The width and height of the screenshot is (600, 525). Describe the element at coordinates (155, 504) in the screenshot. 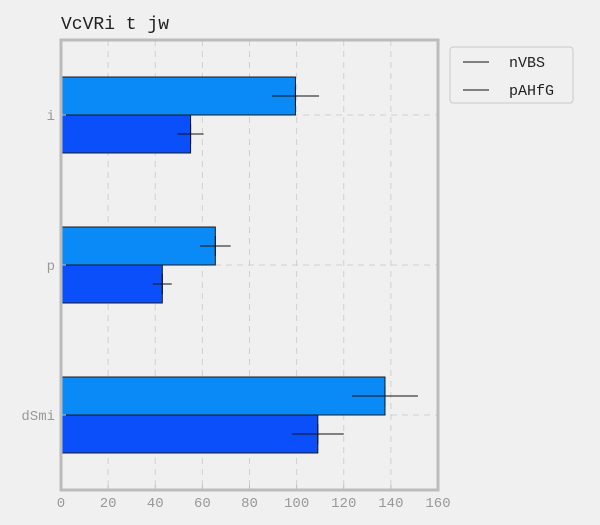

I see `x-tick-label: 40` at that location.